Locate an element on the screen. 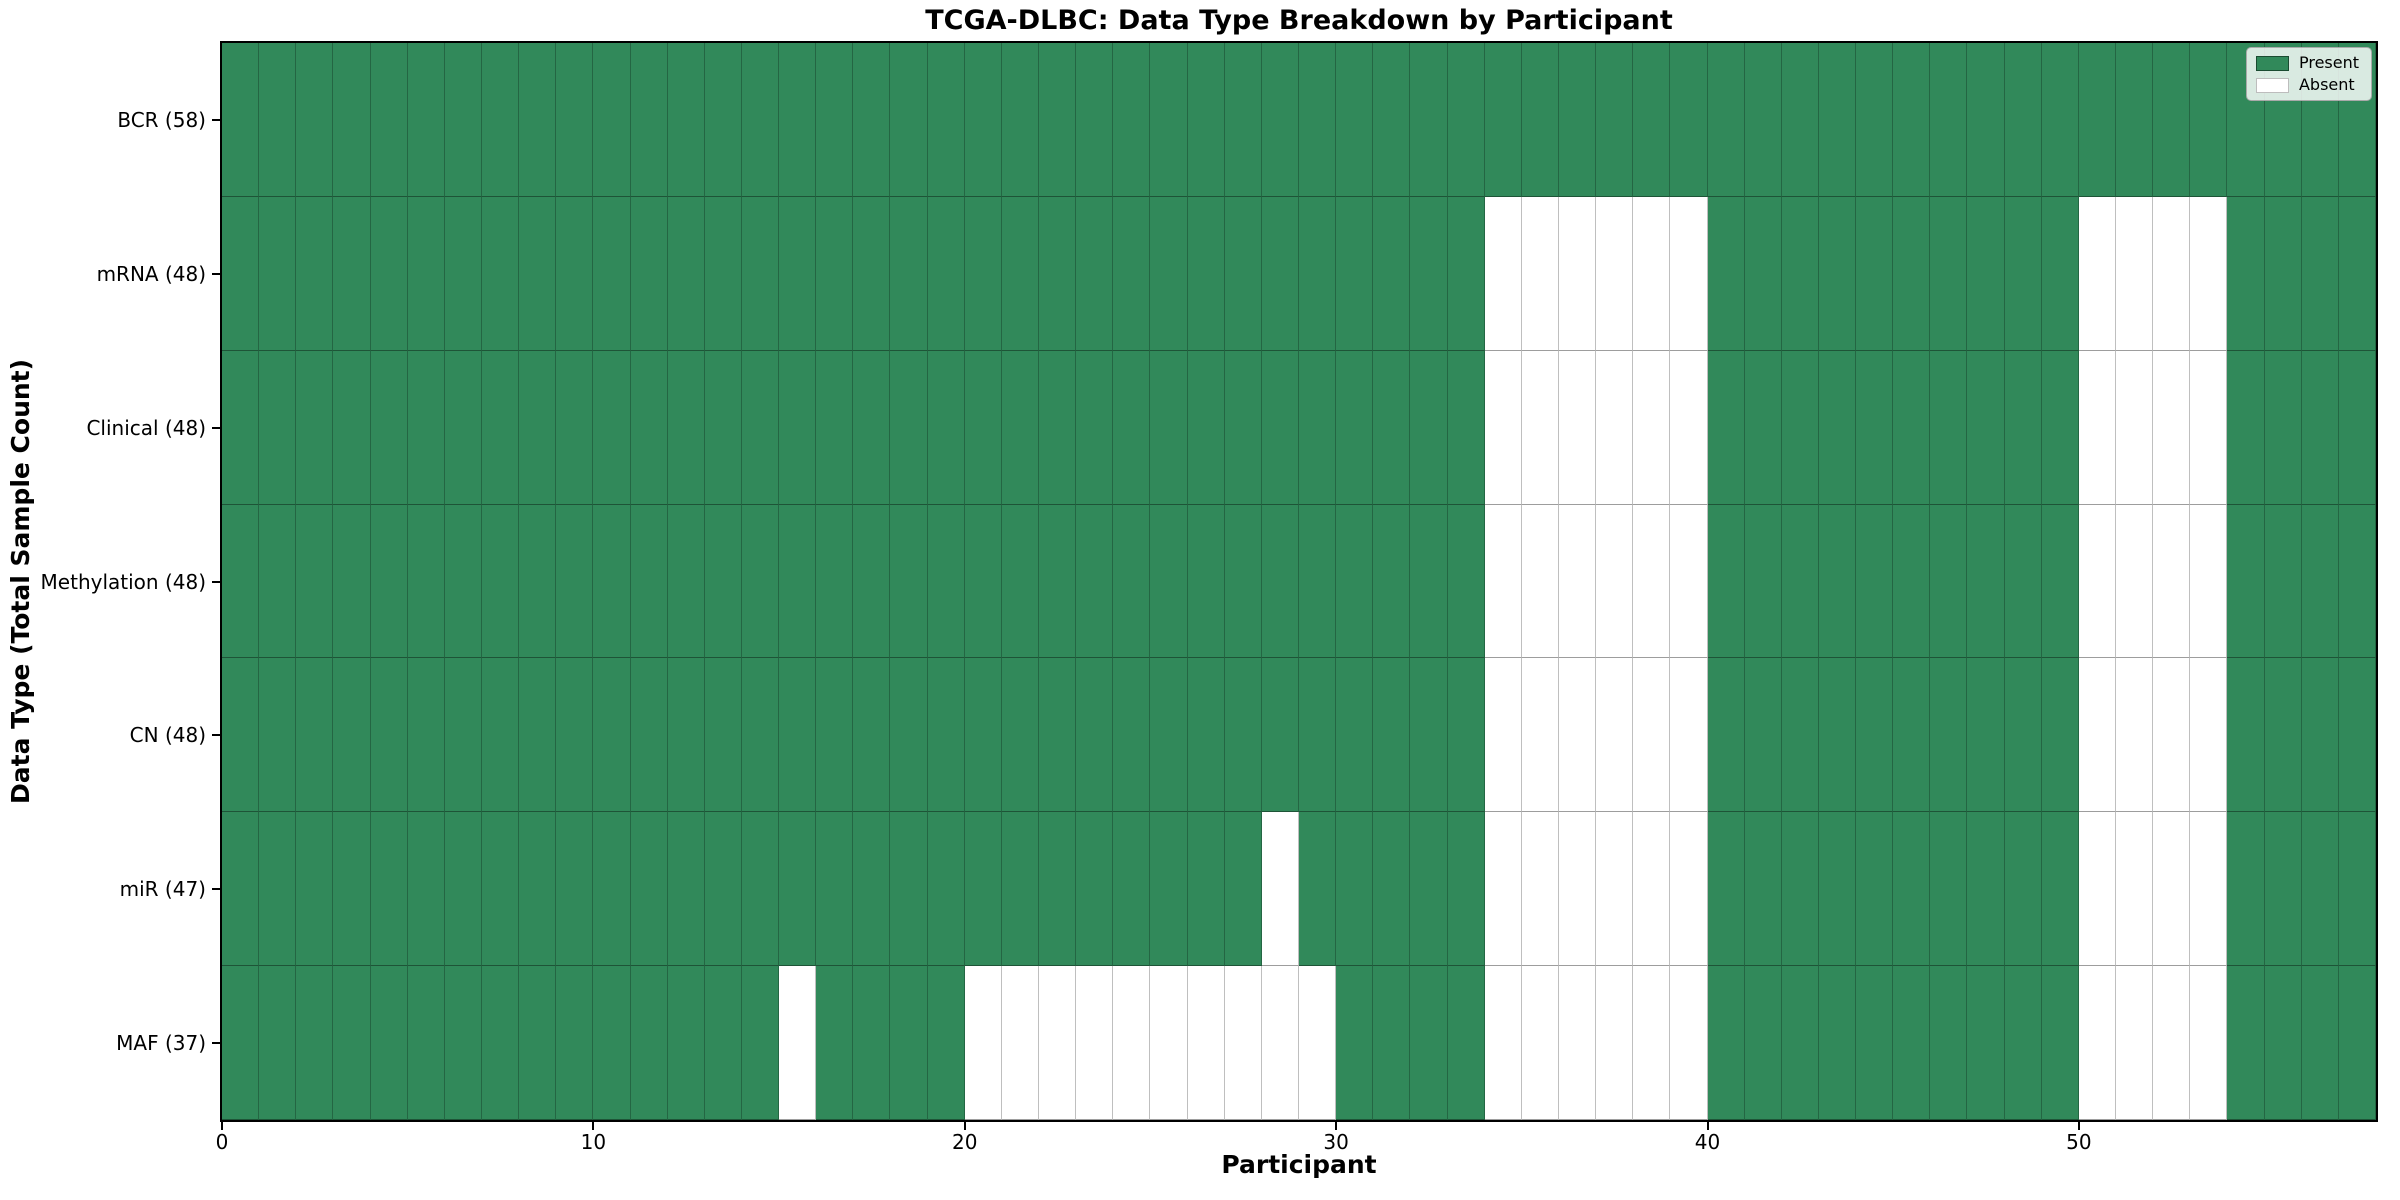  cell-Clinical-50-absent is located at coordinates (2097, 427).